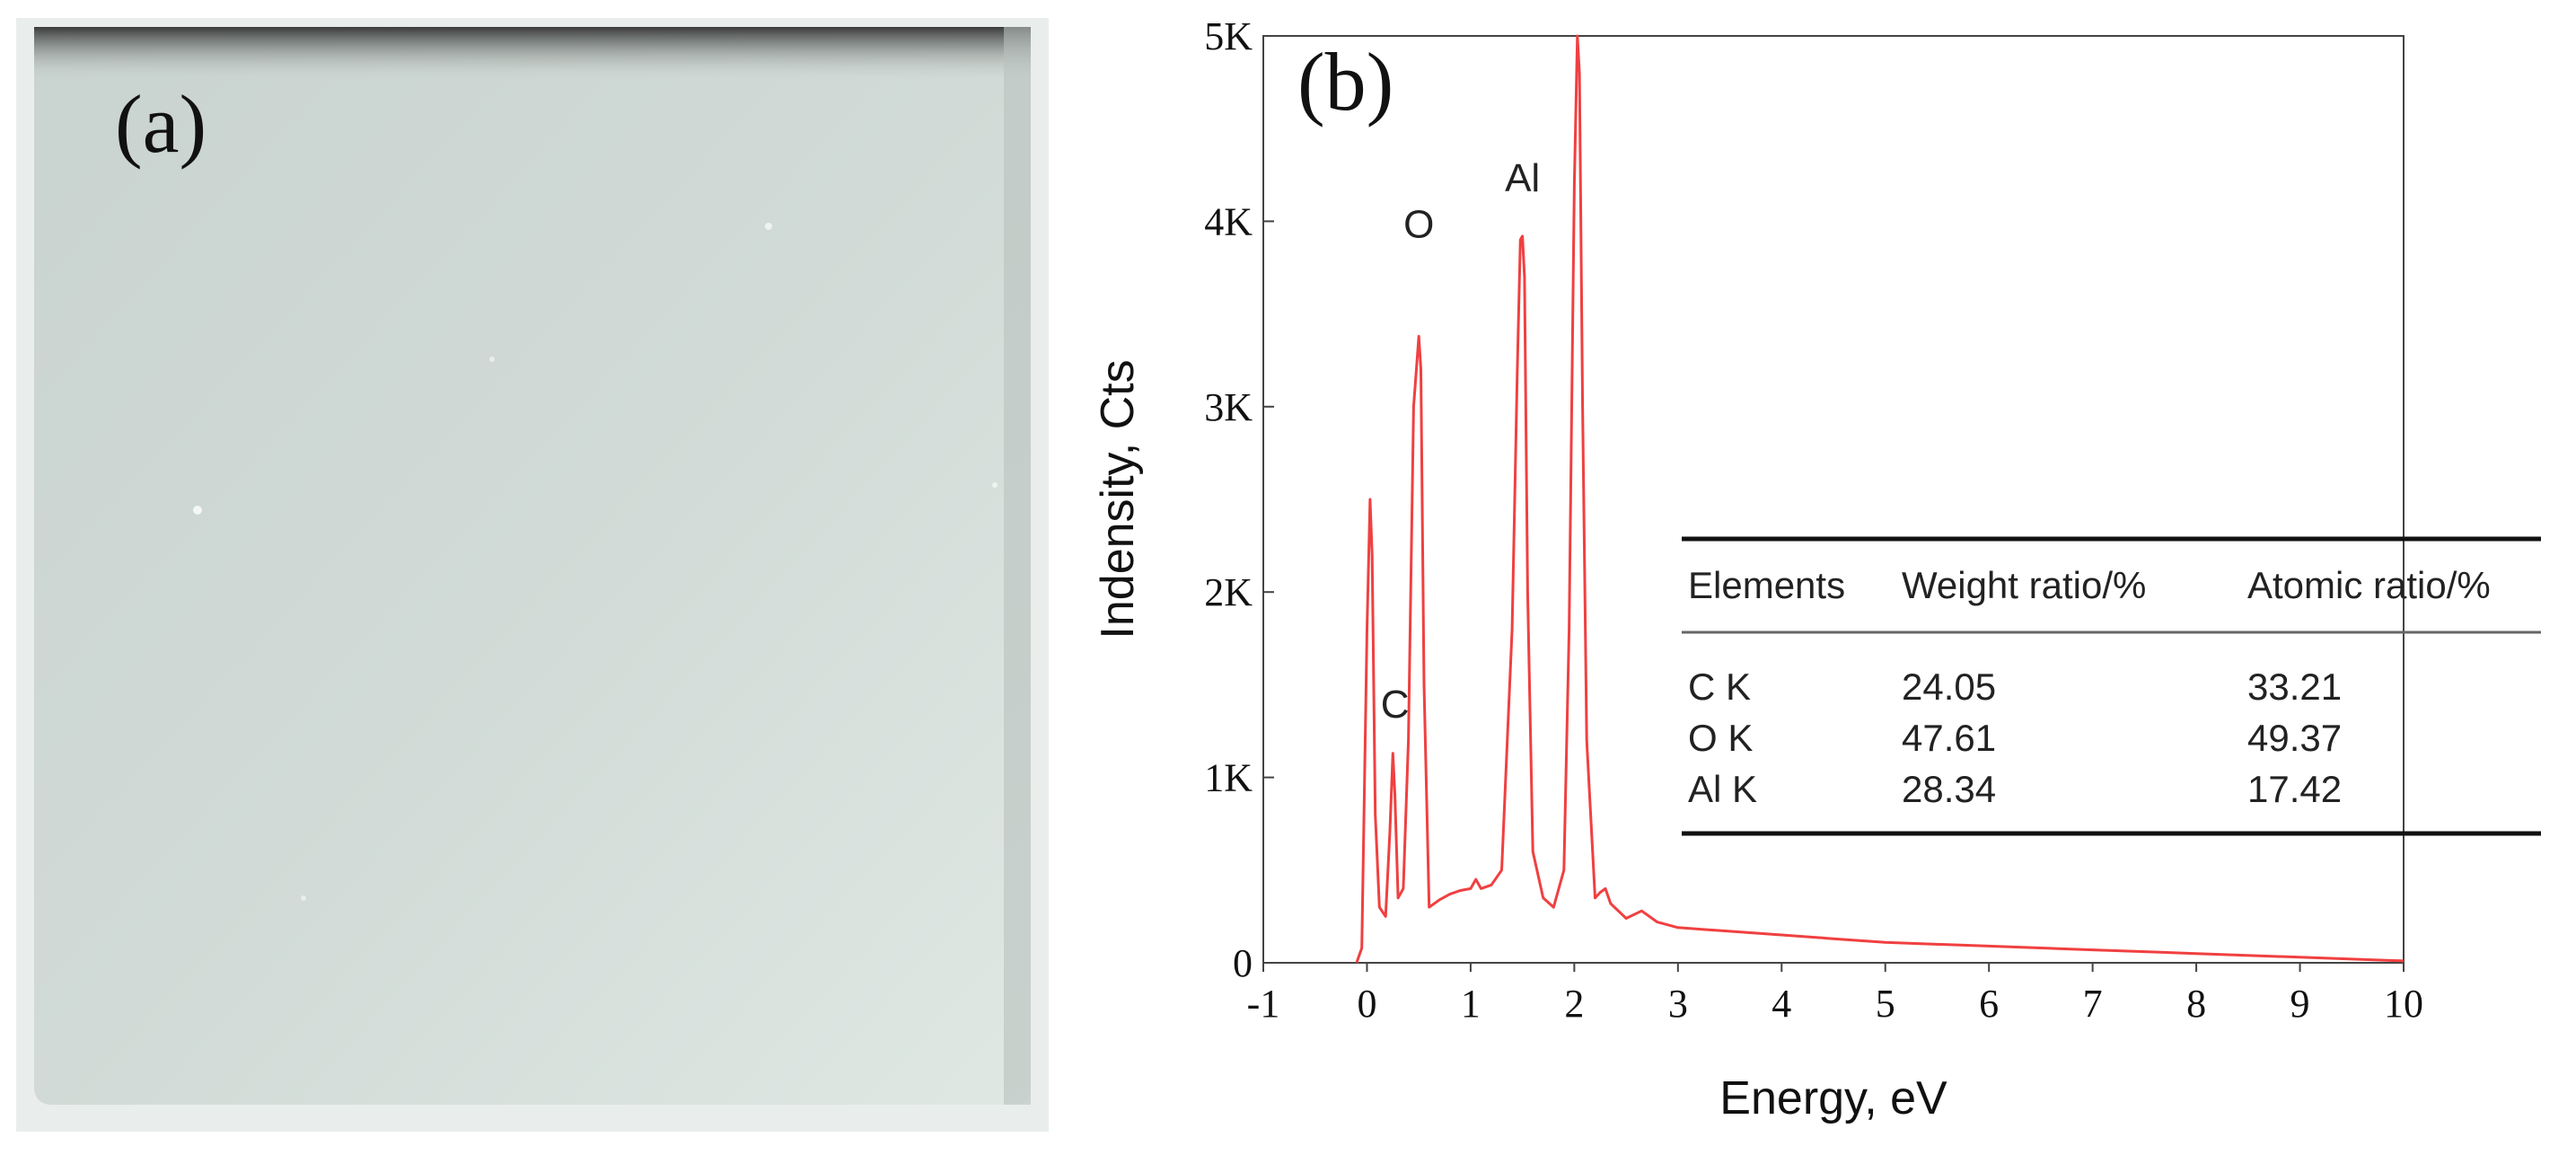 This screenshot has height=1155, width=2576. What do you see at coordinates (1989, 1004) in the screenshot?
I see `x-tick-label: 6` at bounding box center [1989, 1004].